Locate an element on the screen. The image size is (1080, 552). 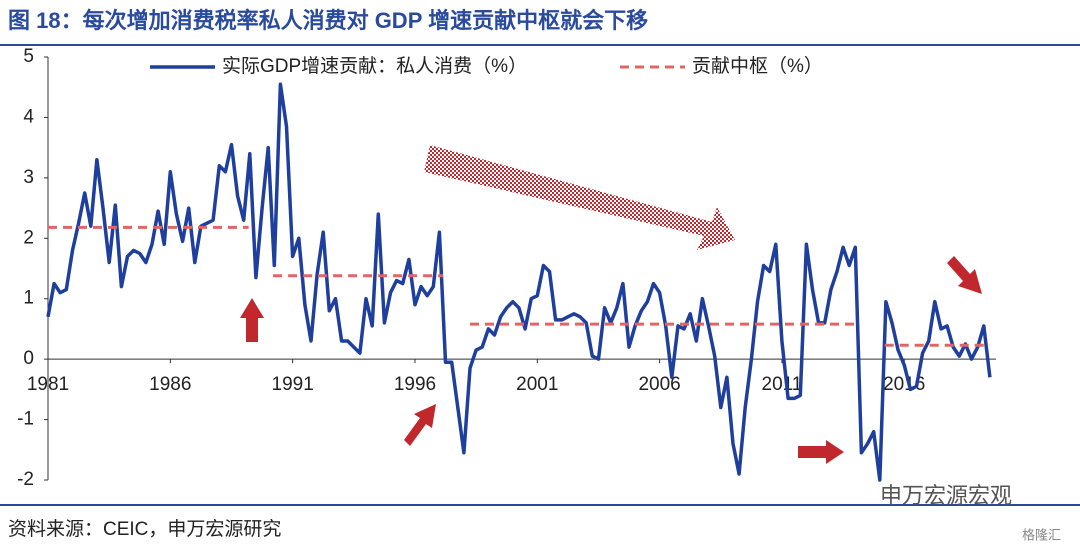
x-tick-label: 2006 is located at coordinates (659, 384).